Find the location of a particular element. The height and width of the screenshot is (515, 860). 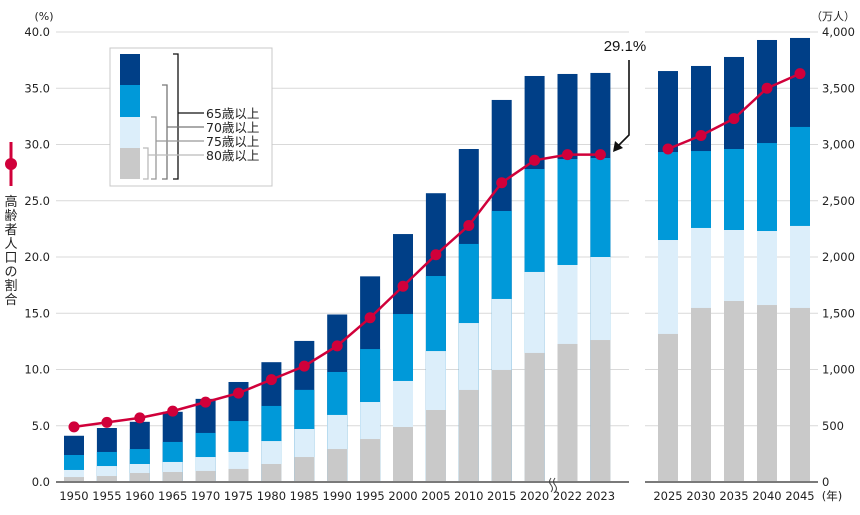

right-axis-unit: （万人） is located at coordinates (833, 16).